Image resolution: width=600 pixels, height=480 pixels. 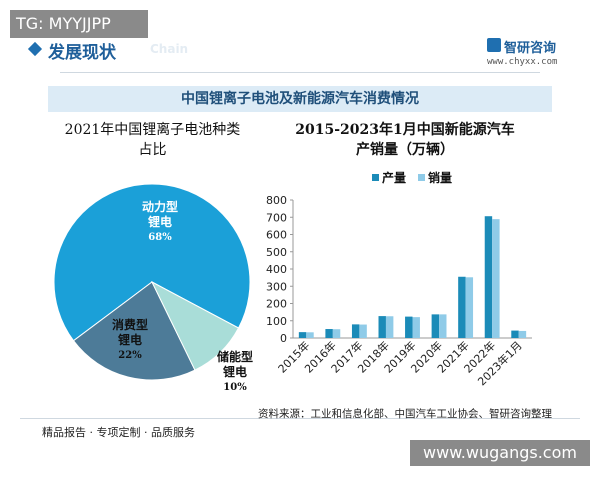 I want to click on legend-label: 销量, so click(x=440, y=177).